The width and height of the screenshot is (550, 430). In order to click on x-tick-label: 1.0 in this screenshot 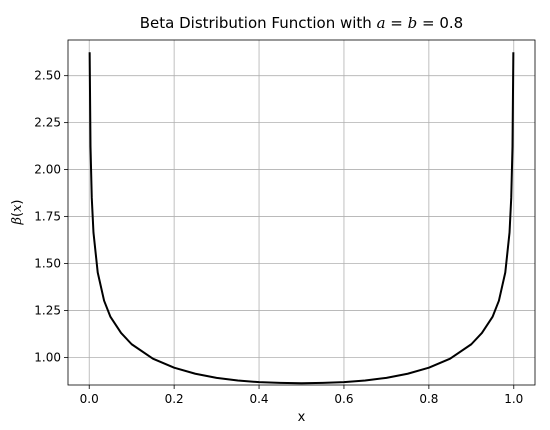, I will do `click(513, 399)`.